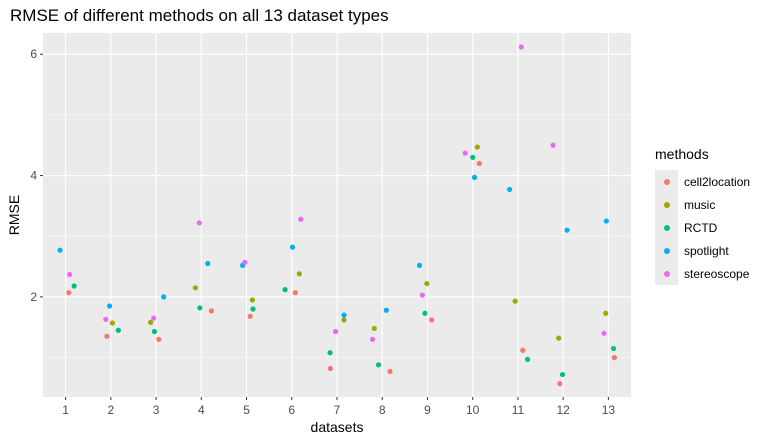  What do you see at coordinates (682, 154) in the screenshot?
I see `legend-title: methods` at bounding box center [682, 154].